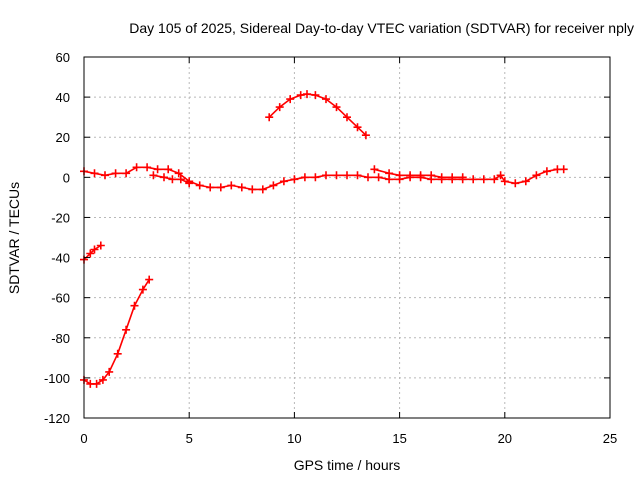 The image size is (640, 480). What do you see at coordinates (399, 438) in the screenshot?
I see `x-tick-label: 15` at bounding box center [399, 438].